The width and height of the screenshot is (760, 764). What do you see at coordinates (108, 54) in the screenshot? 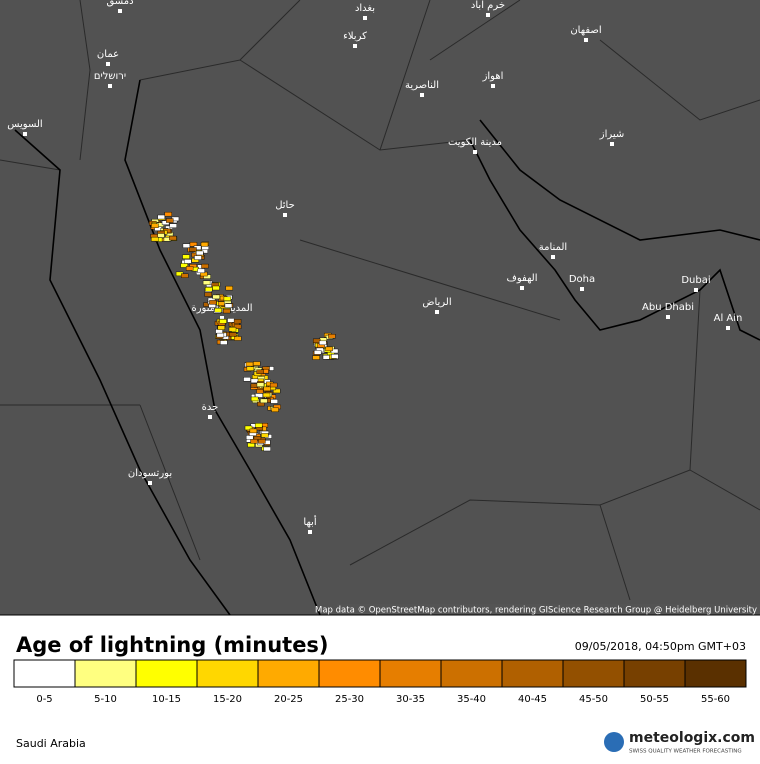
I see `city-label: عمان` at bounding box center [108, 54].